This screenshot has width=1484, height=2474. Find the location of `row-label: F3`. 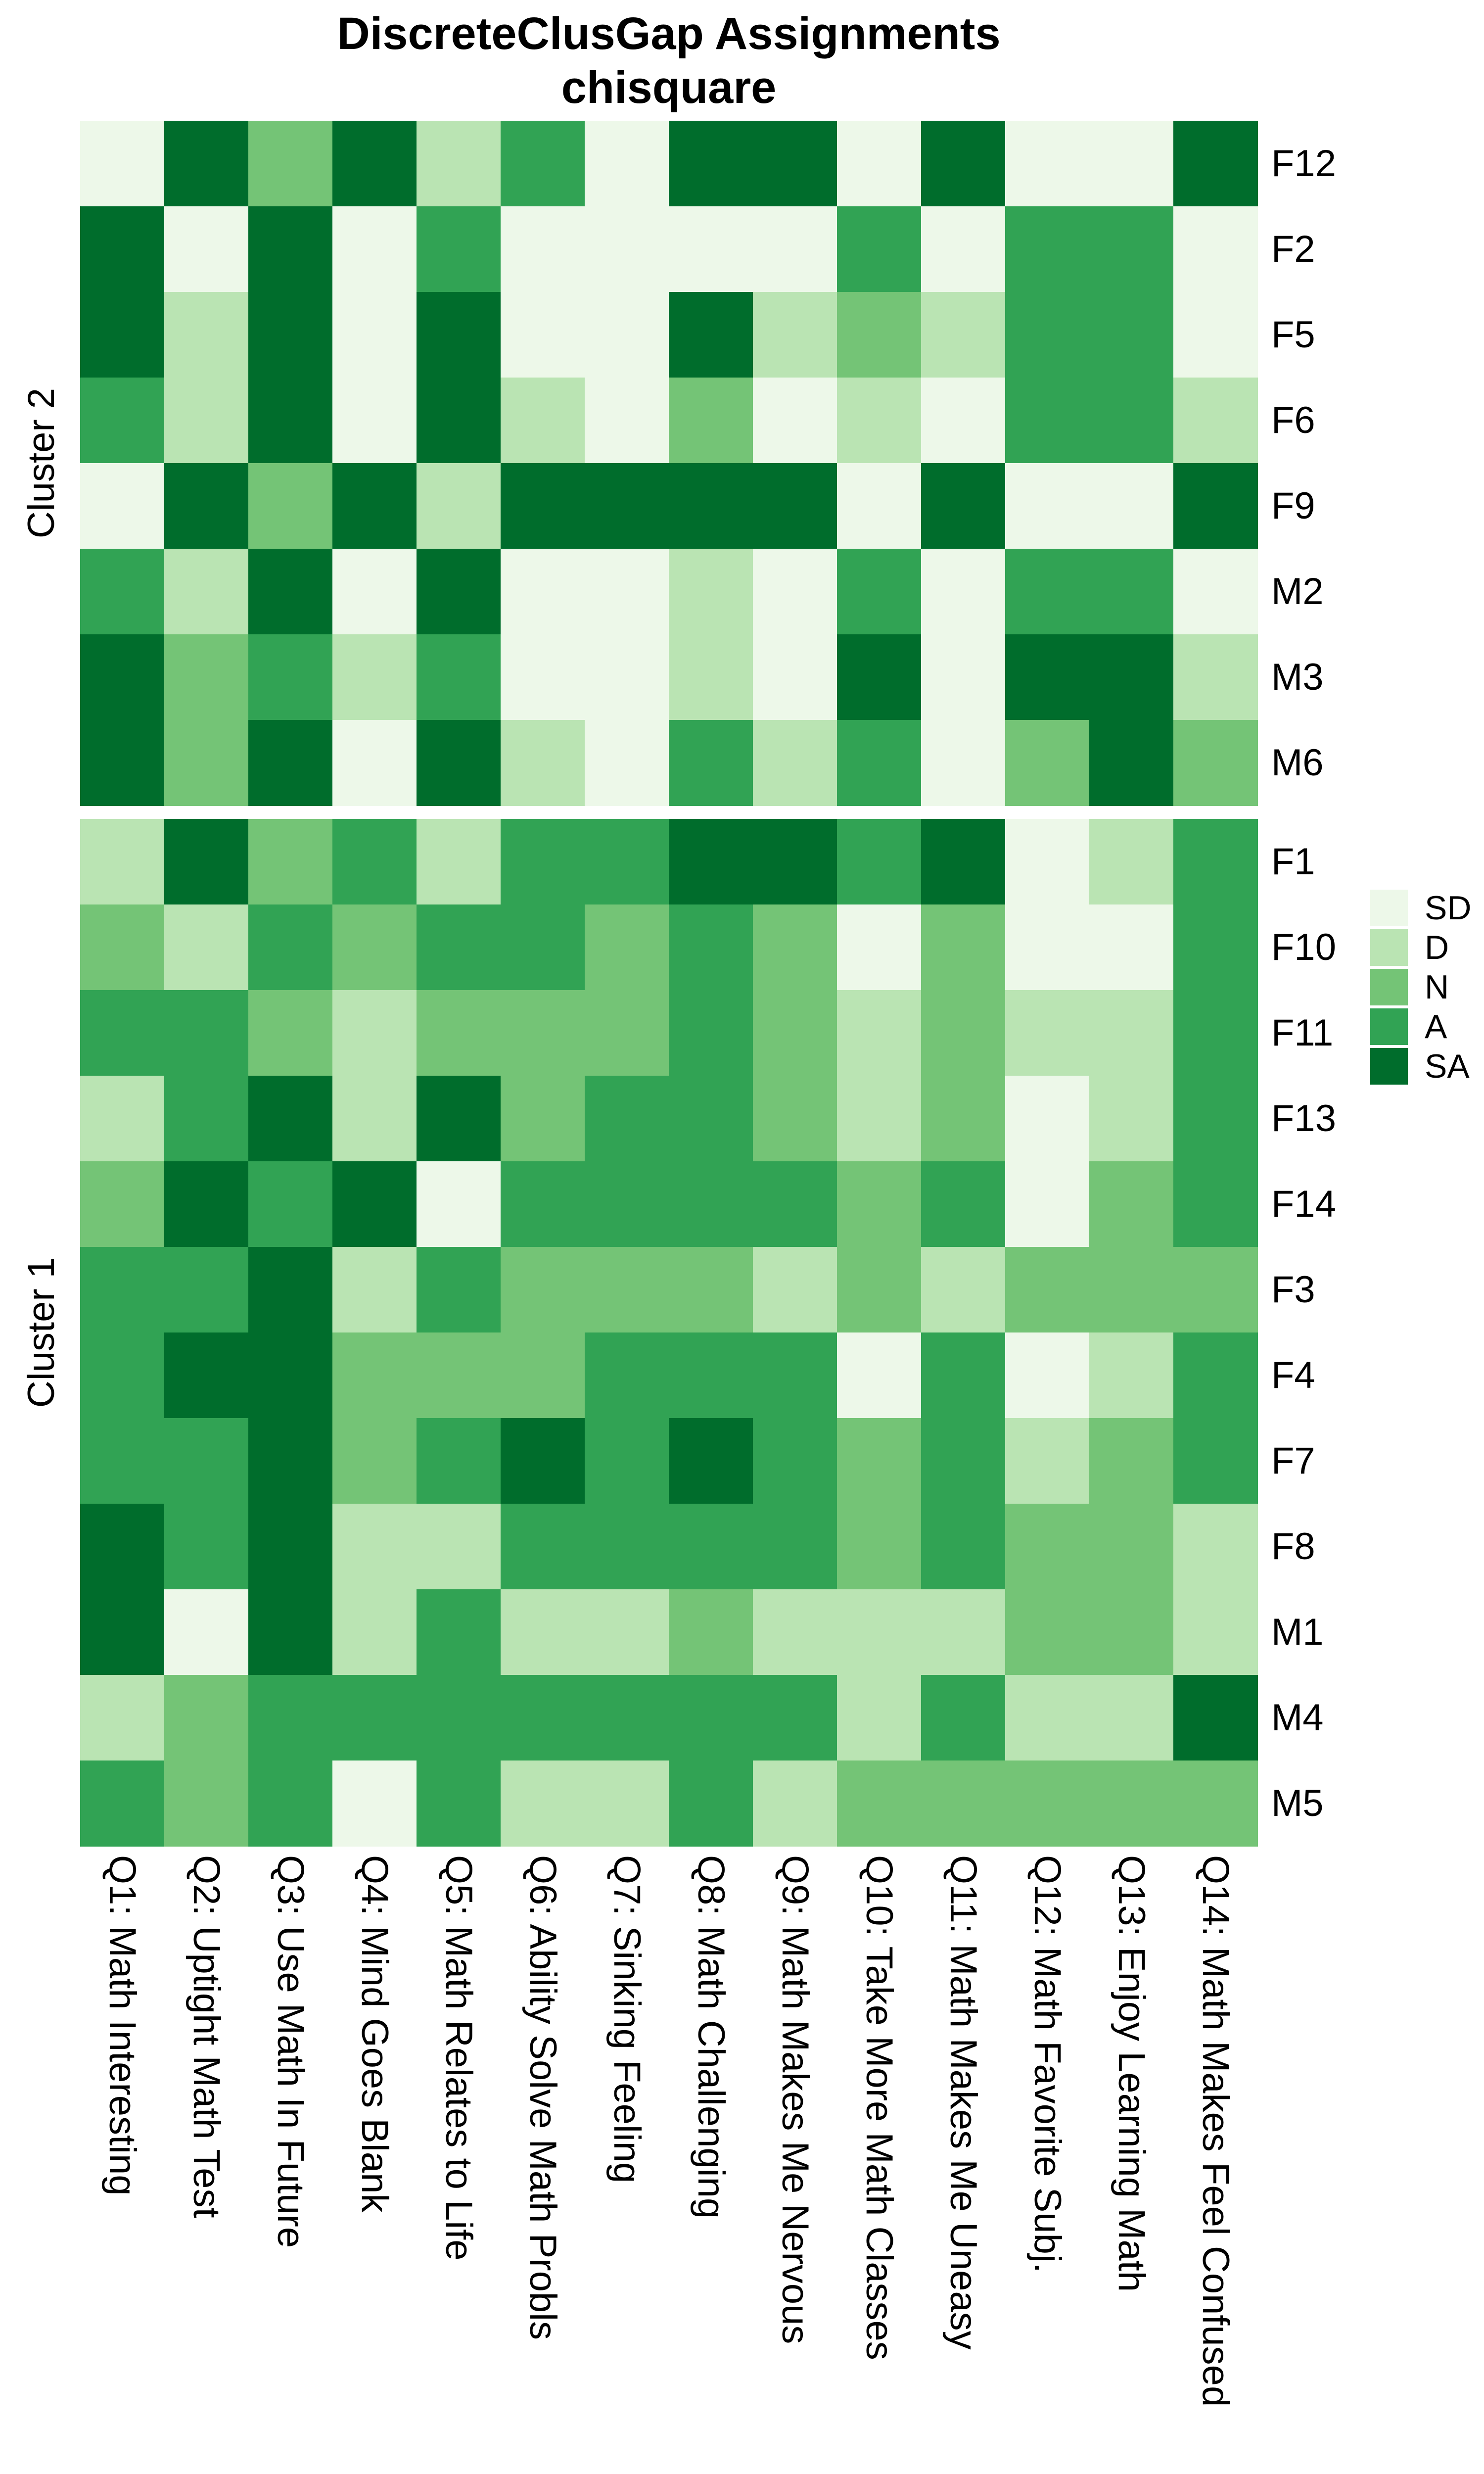

row-label: F3 is located at coordinates (1293, 1290).